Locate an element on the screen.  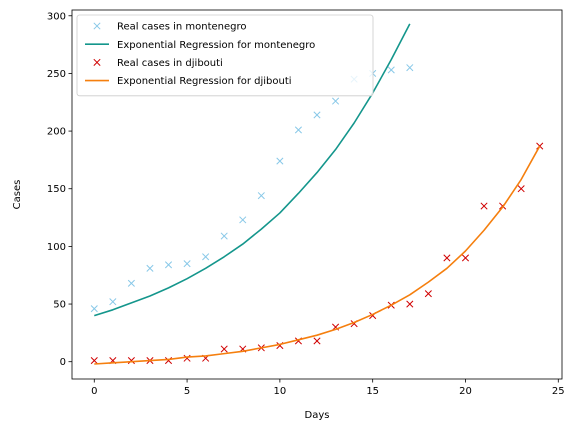
legend-entry-label: Real cases in djibouti is located at coordinates (170, 63).